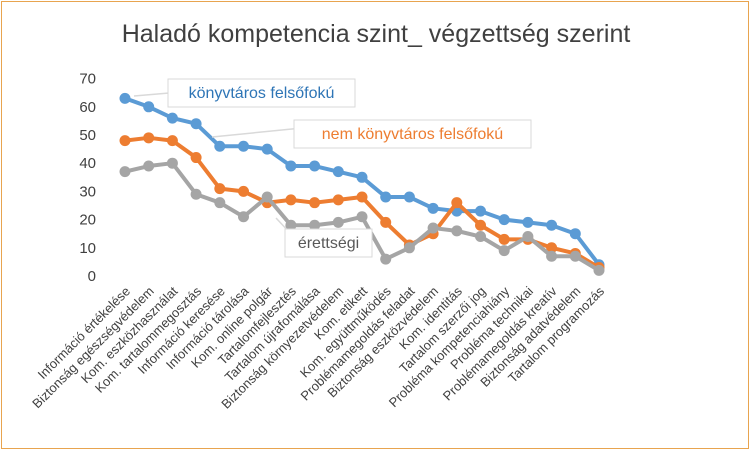  Describe the element at coordinates (87, 248) in the screenshot. I see `y-tick-label: 10` at that location.